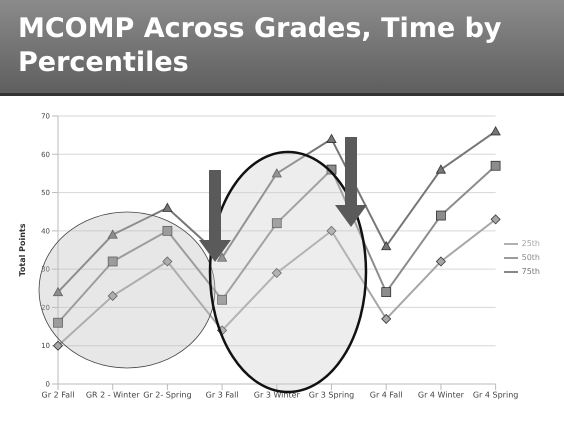 The width and height of the screenshot is (564, 424). What do you see at coordinates (531, 271) in the screenshot?
I see `legend-label: 75th` at bounding box center [531, 271].